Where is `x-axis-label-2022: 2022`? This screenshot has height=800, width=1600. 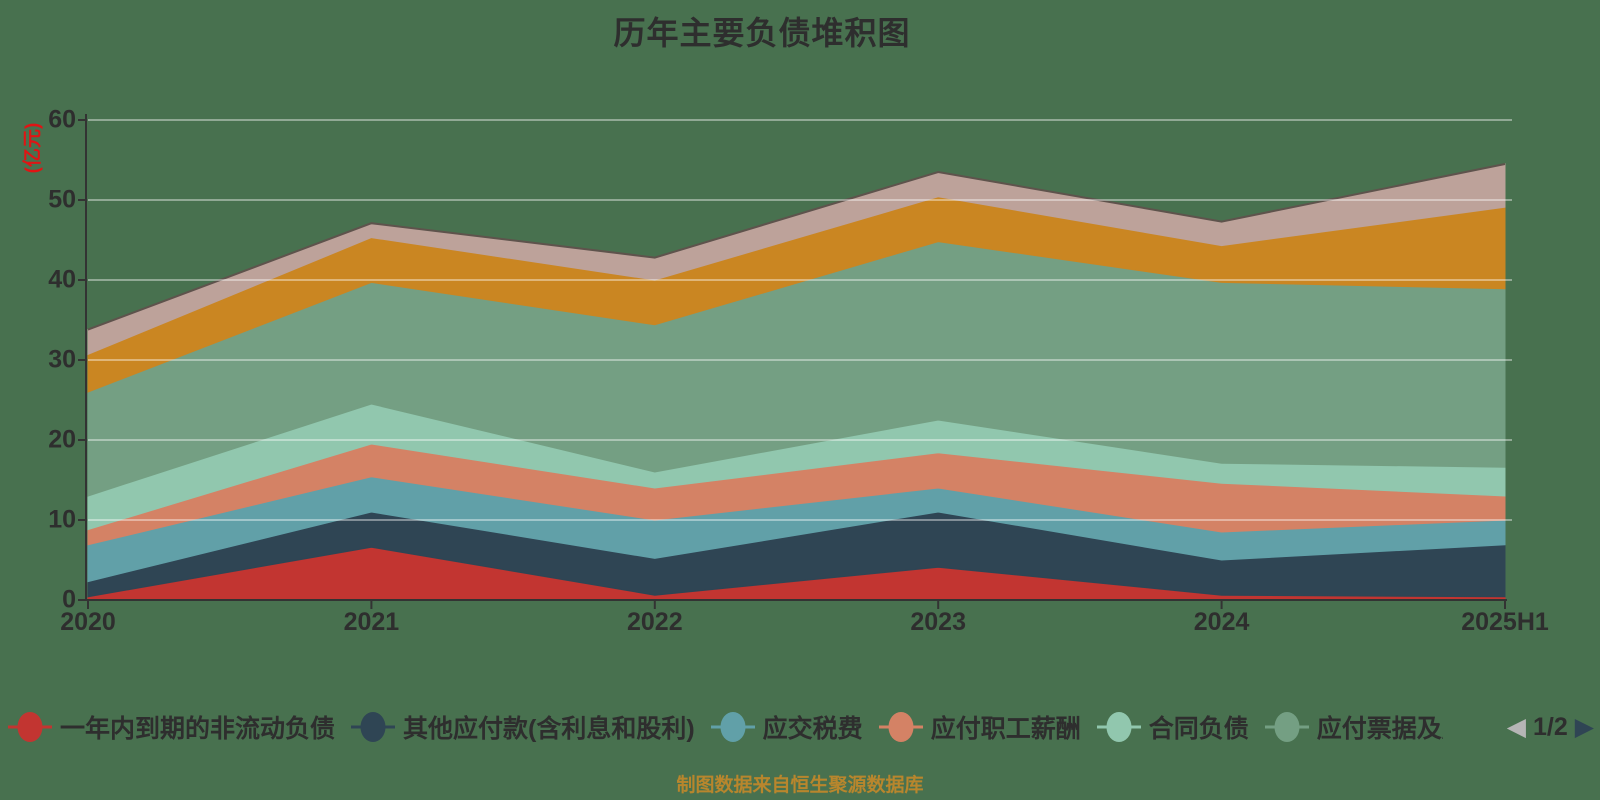 x-axis-label-2022: 2022 is located at coordinates (654, 622).